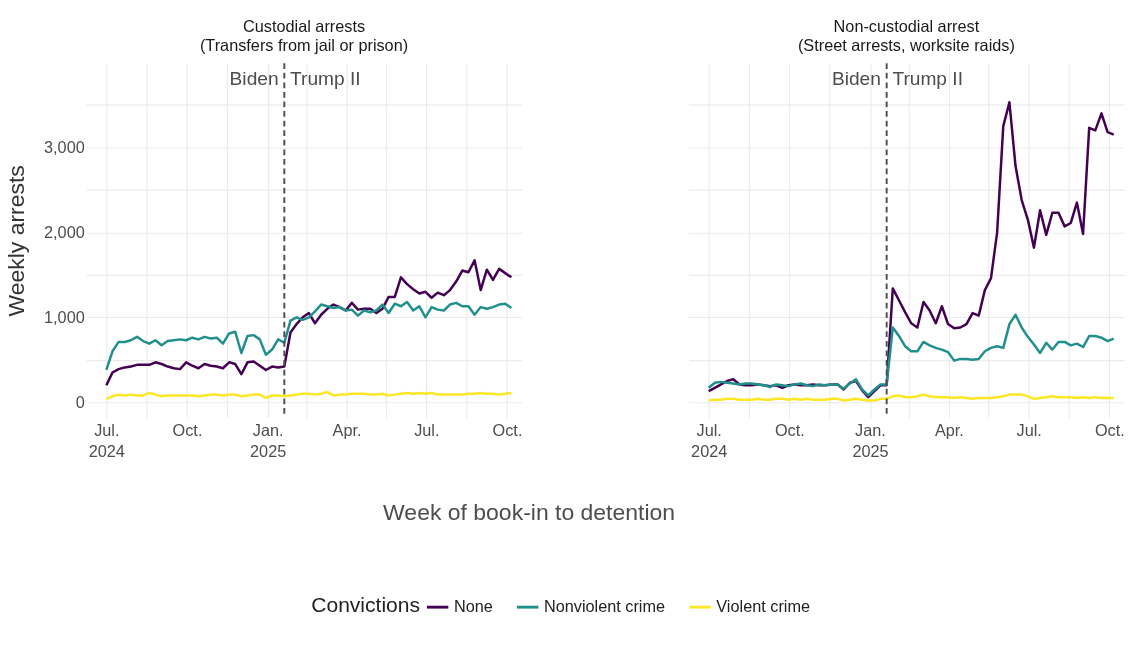 This screenshot has width=1130, height=646. Describe the element at coordinates (64, 146) in the screenshot. I see `y-tick-label: 3,000` at that location.